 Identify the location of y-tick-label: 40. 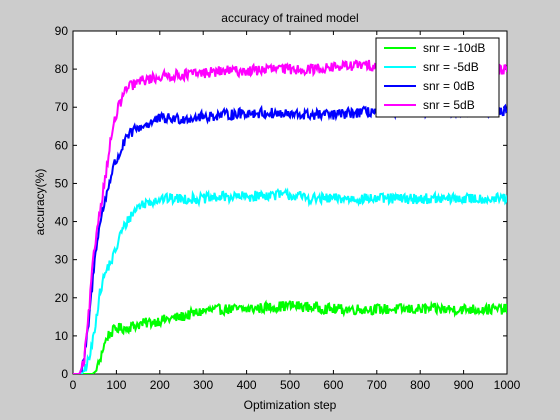
(62, 222).